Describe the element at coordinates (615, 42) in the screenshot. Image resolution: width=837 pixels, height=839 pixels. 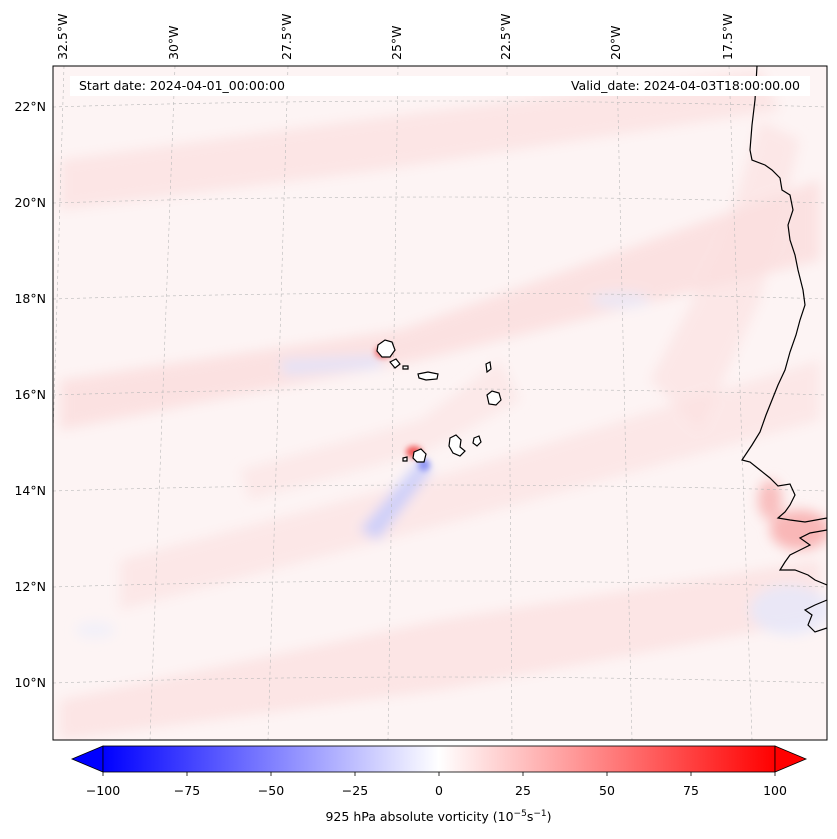
I see `lon-label-20w: 20°W` at that location.